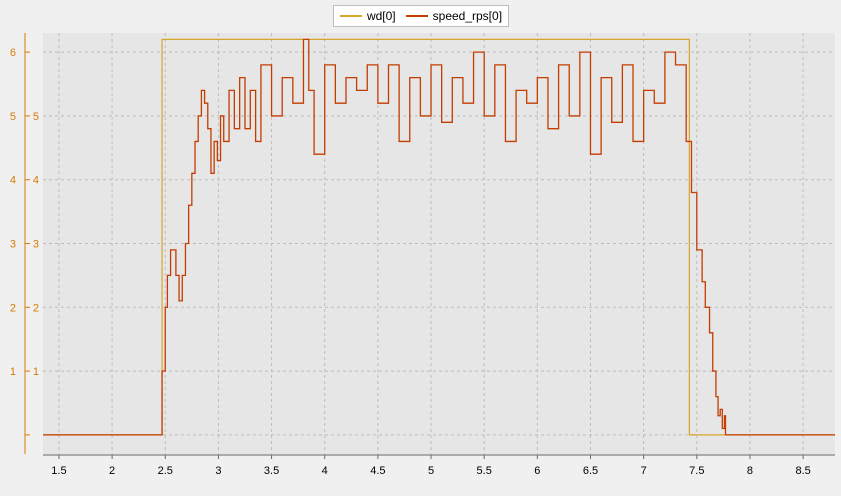 The height and width of the screenshot is (496, 841). What do you see at coordinates (36, 117) in the screenshot?
I see `y-inner-label-4: 5` at bounding box center [36, 117].